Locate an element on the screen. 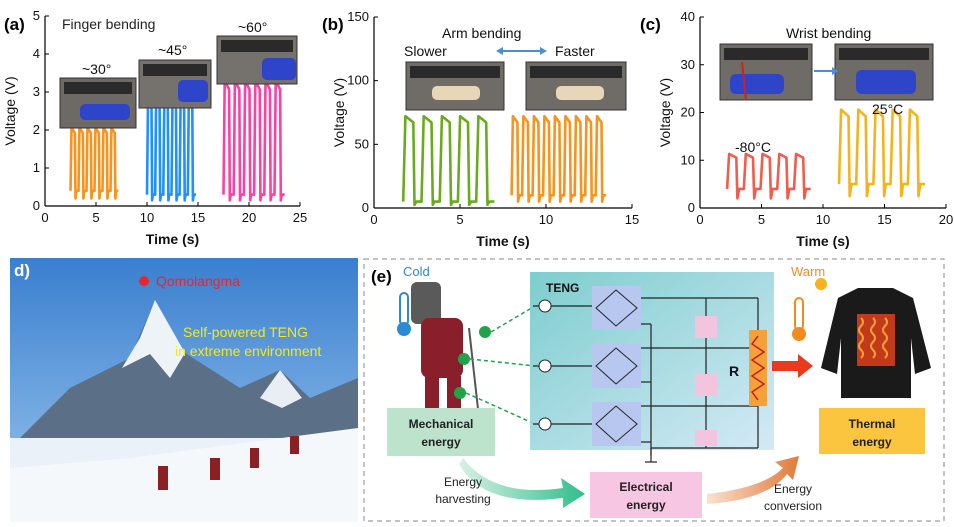  y-tick-label: 4 is located at coordinates (36, 53).